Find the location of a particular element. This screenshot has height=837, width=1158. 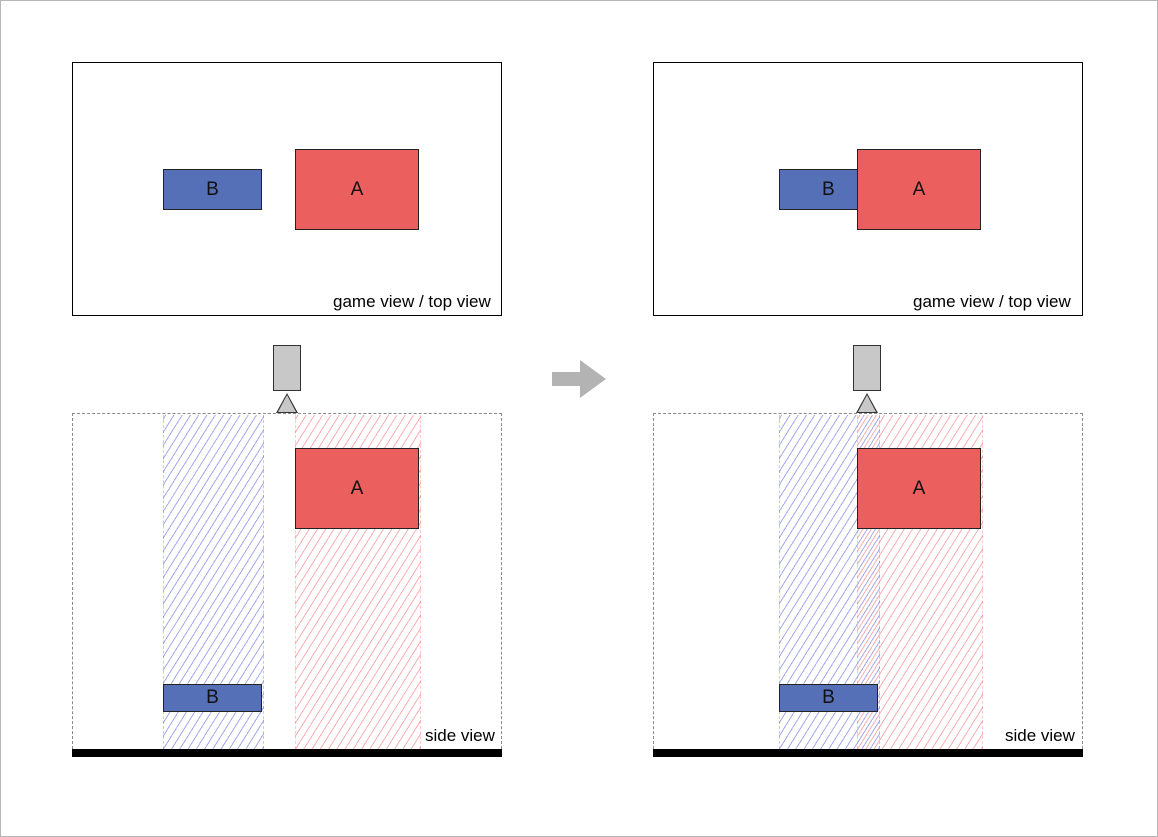

right-side-view-caption: side view is located at coordinates (1040, 735).